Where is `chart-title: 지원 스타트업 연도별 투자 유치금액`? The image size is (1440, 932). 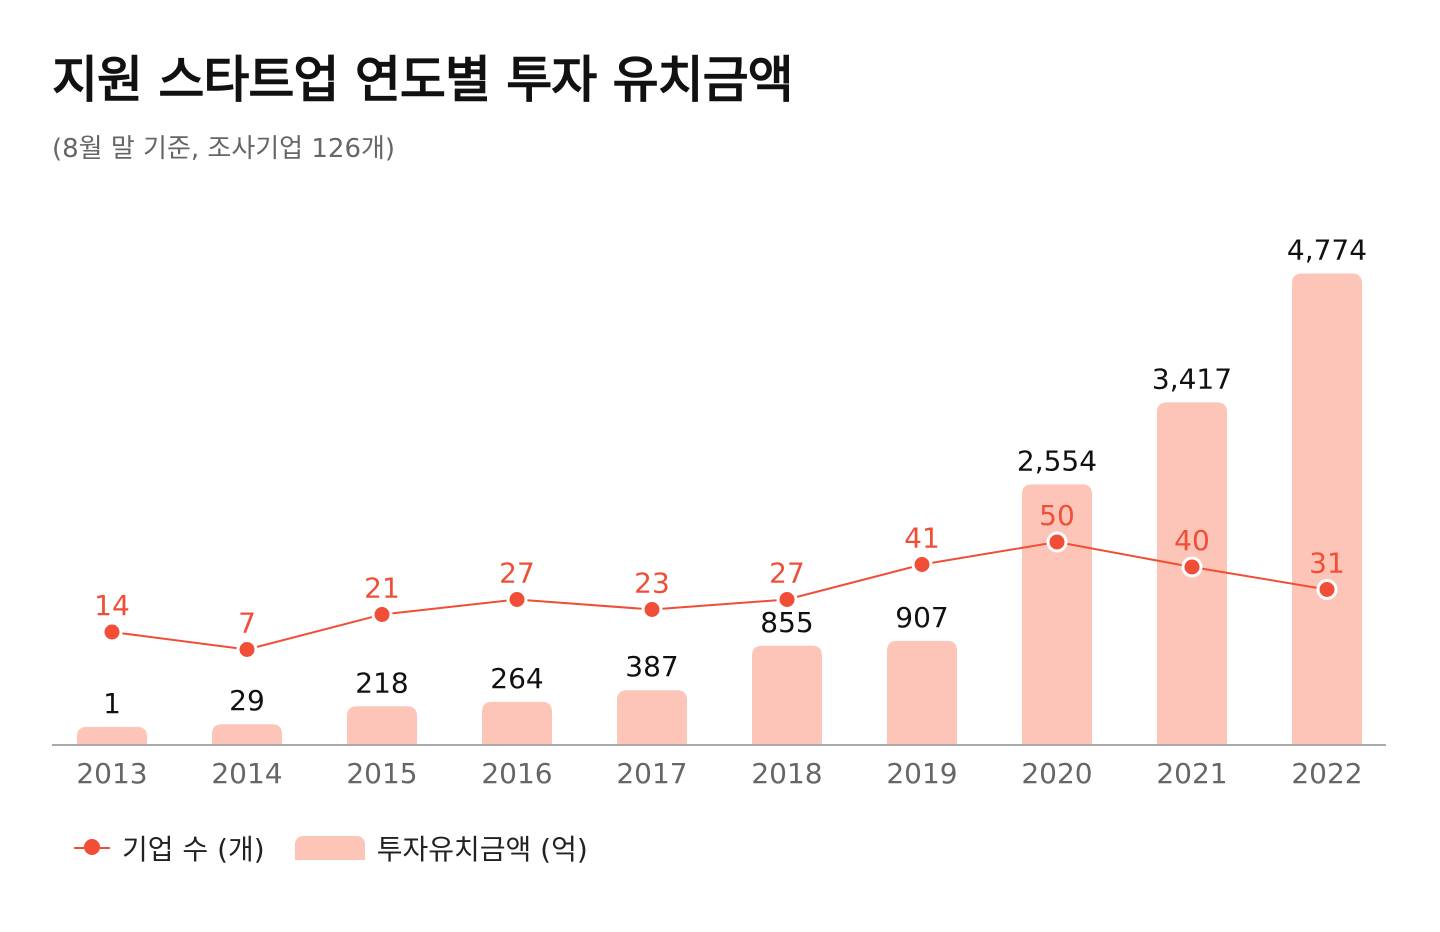
chart-title: 지원 스타트업 연도별 투자 유치금액 is located at coordinates (423, 80).